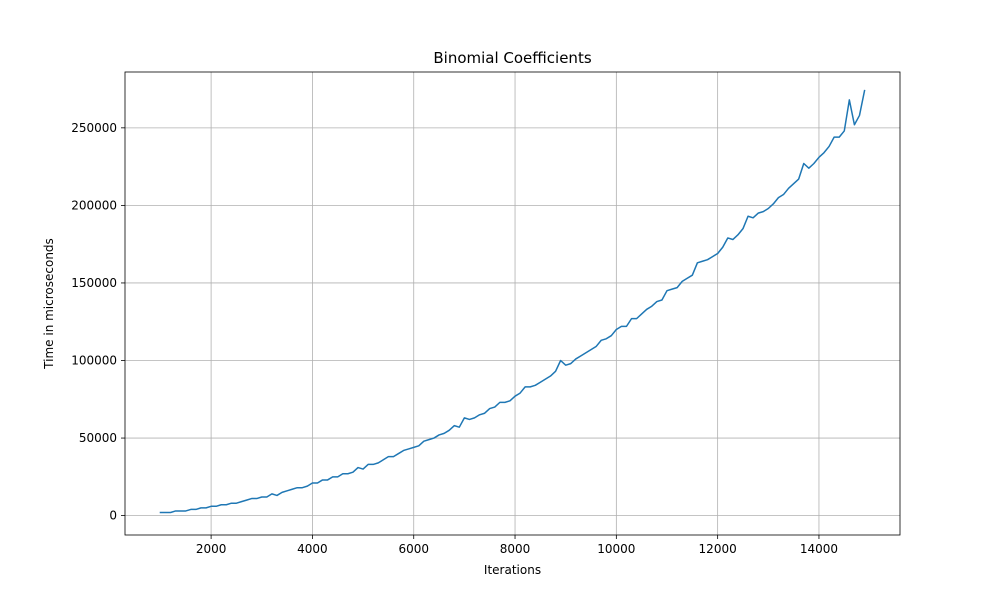 The image size is (1000, 600). Describe the element at coordinates (98, 438) in the screenshot. I see `y-tick-label: 50000` at that location.